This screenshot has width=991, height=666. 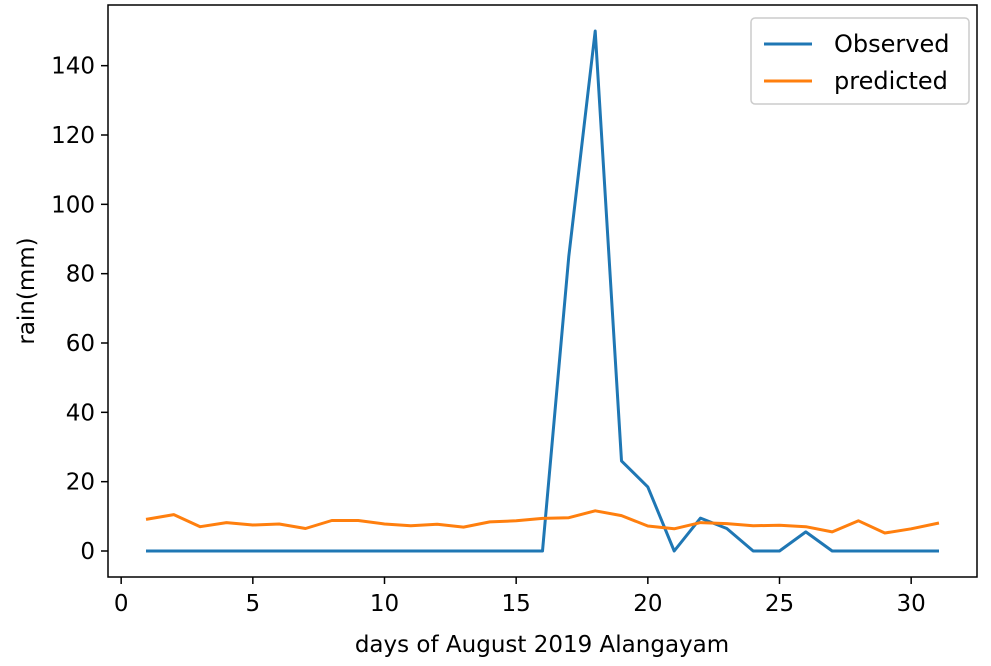 I want to click on legend-label-predicted: predicted, so click(x=891, y=81).